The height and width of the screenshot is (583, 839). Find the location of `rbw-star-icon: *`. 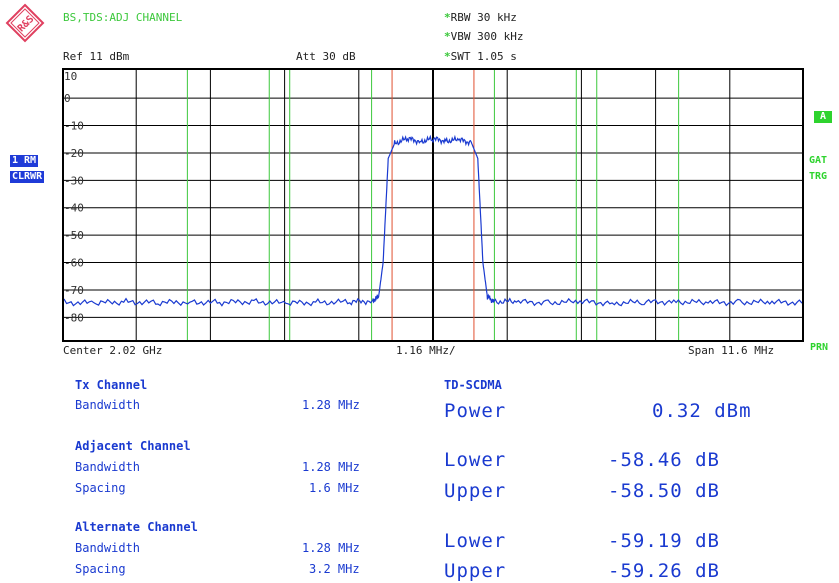

rbw-star-icon: * is located at coordinates (447, 17).